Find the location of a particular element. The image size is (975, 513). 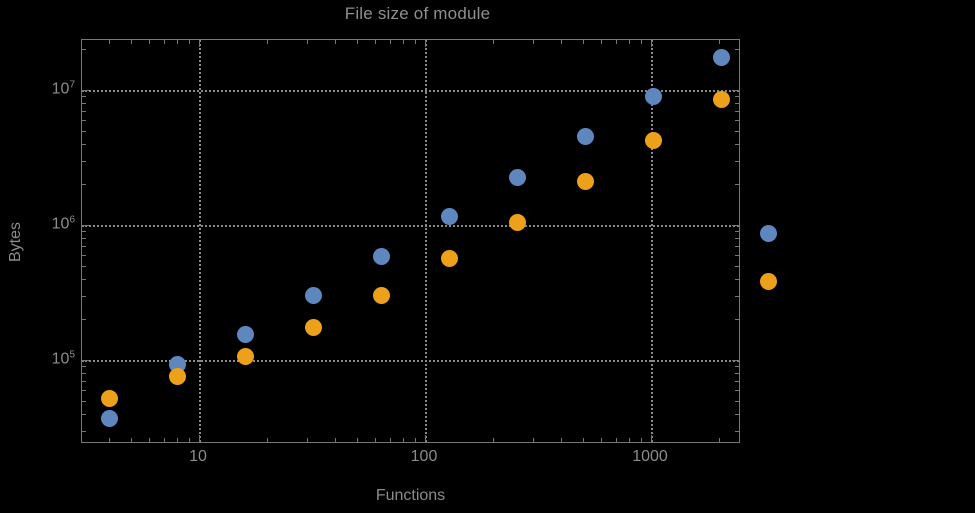

x-tick-label: 10 is located at coordinates (198, 456).